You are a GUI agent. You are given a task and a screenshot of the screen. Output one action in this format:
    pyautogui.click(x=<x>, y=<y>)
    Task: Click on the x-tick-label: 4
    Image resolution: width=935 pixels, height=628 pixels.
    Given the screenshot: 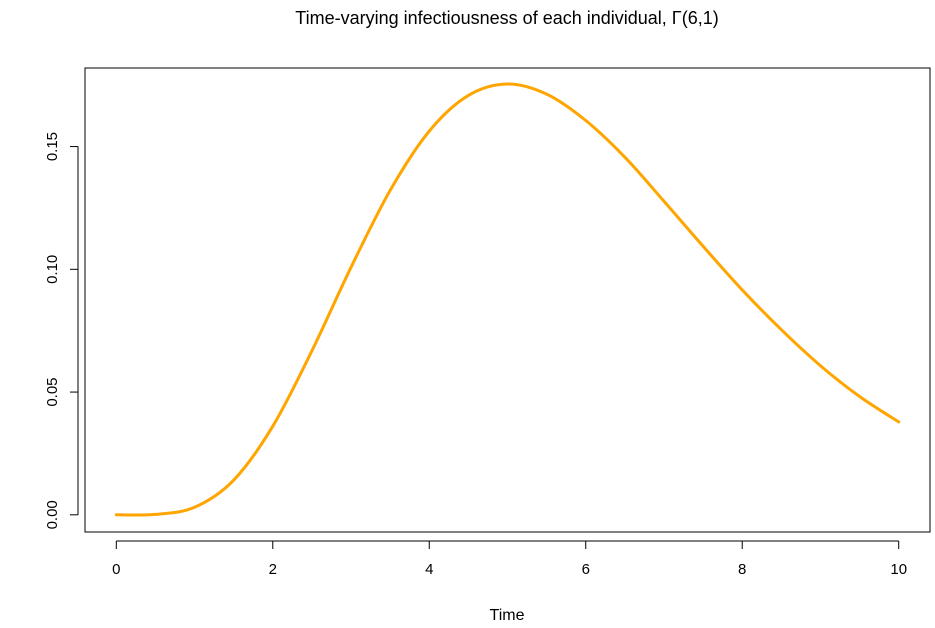 What is the action you would take?
    pyautogui.click(x=429, y=569)
    